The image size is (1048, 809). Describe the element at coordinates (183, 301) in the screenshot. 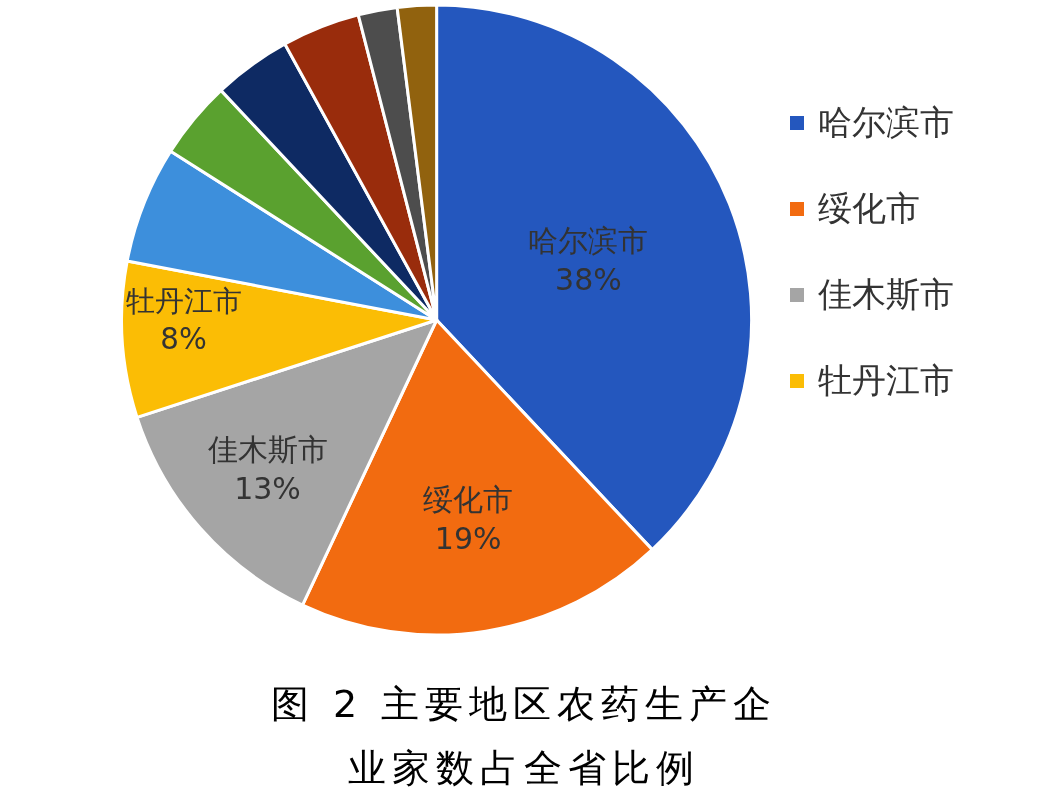

I see `slice-label: 牡丹江市` at that location.